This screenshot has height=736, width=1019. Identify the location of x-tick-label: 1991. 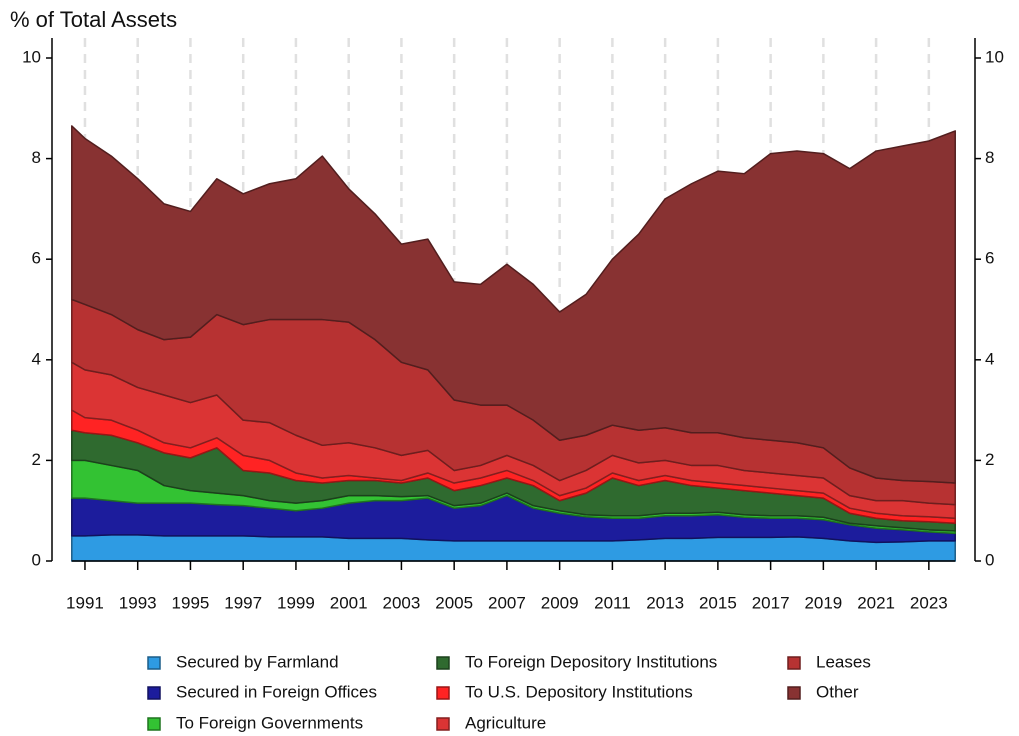
(85, 602).